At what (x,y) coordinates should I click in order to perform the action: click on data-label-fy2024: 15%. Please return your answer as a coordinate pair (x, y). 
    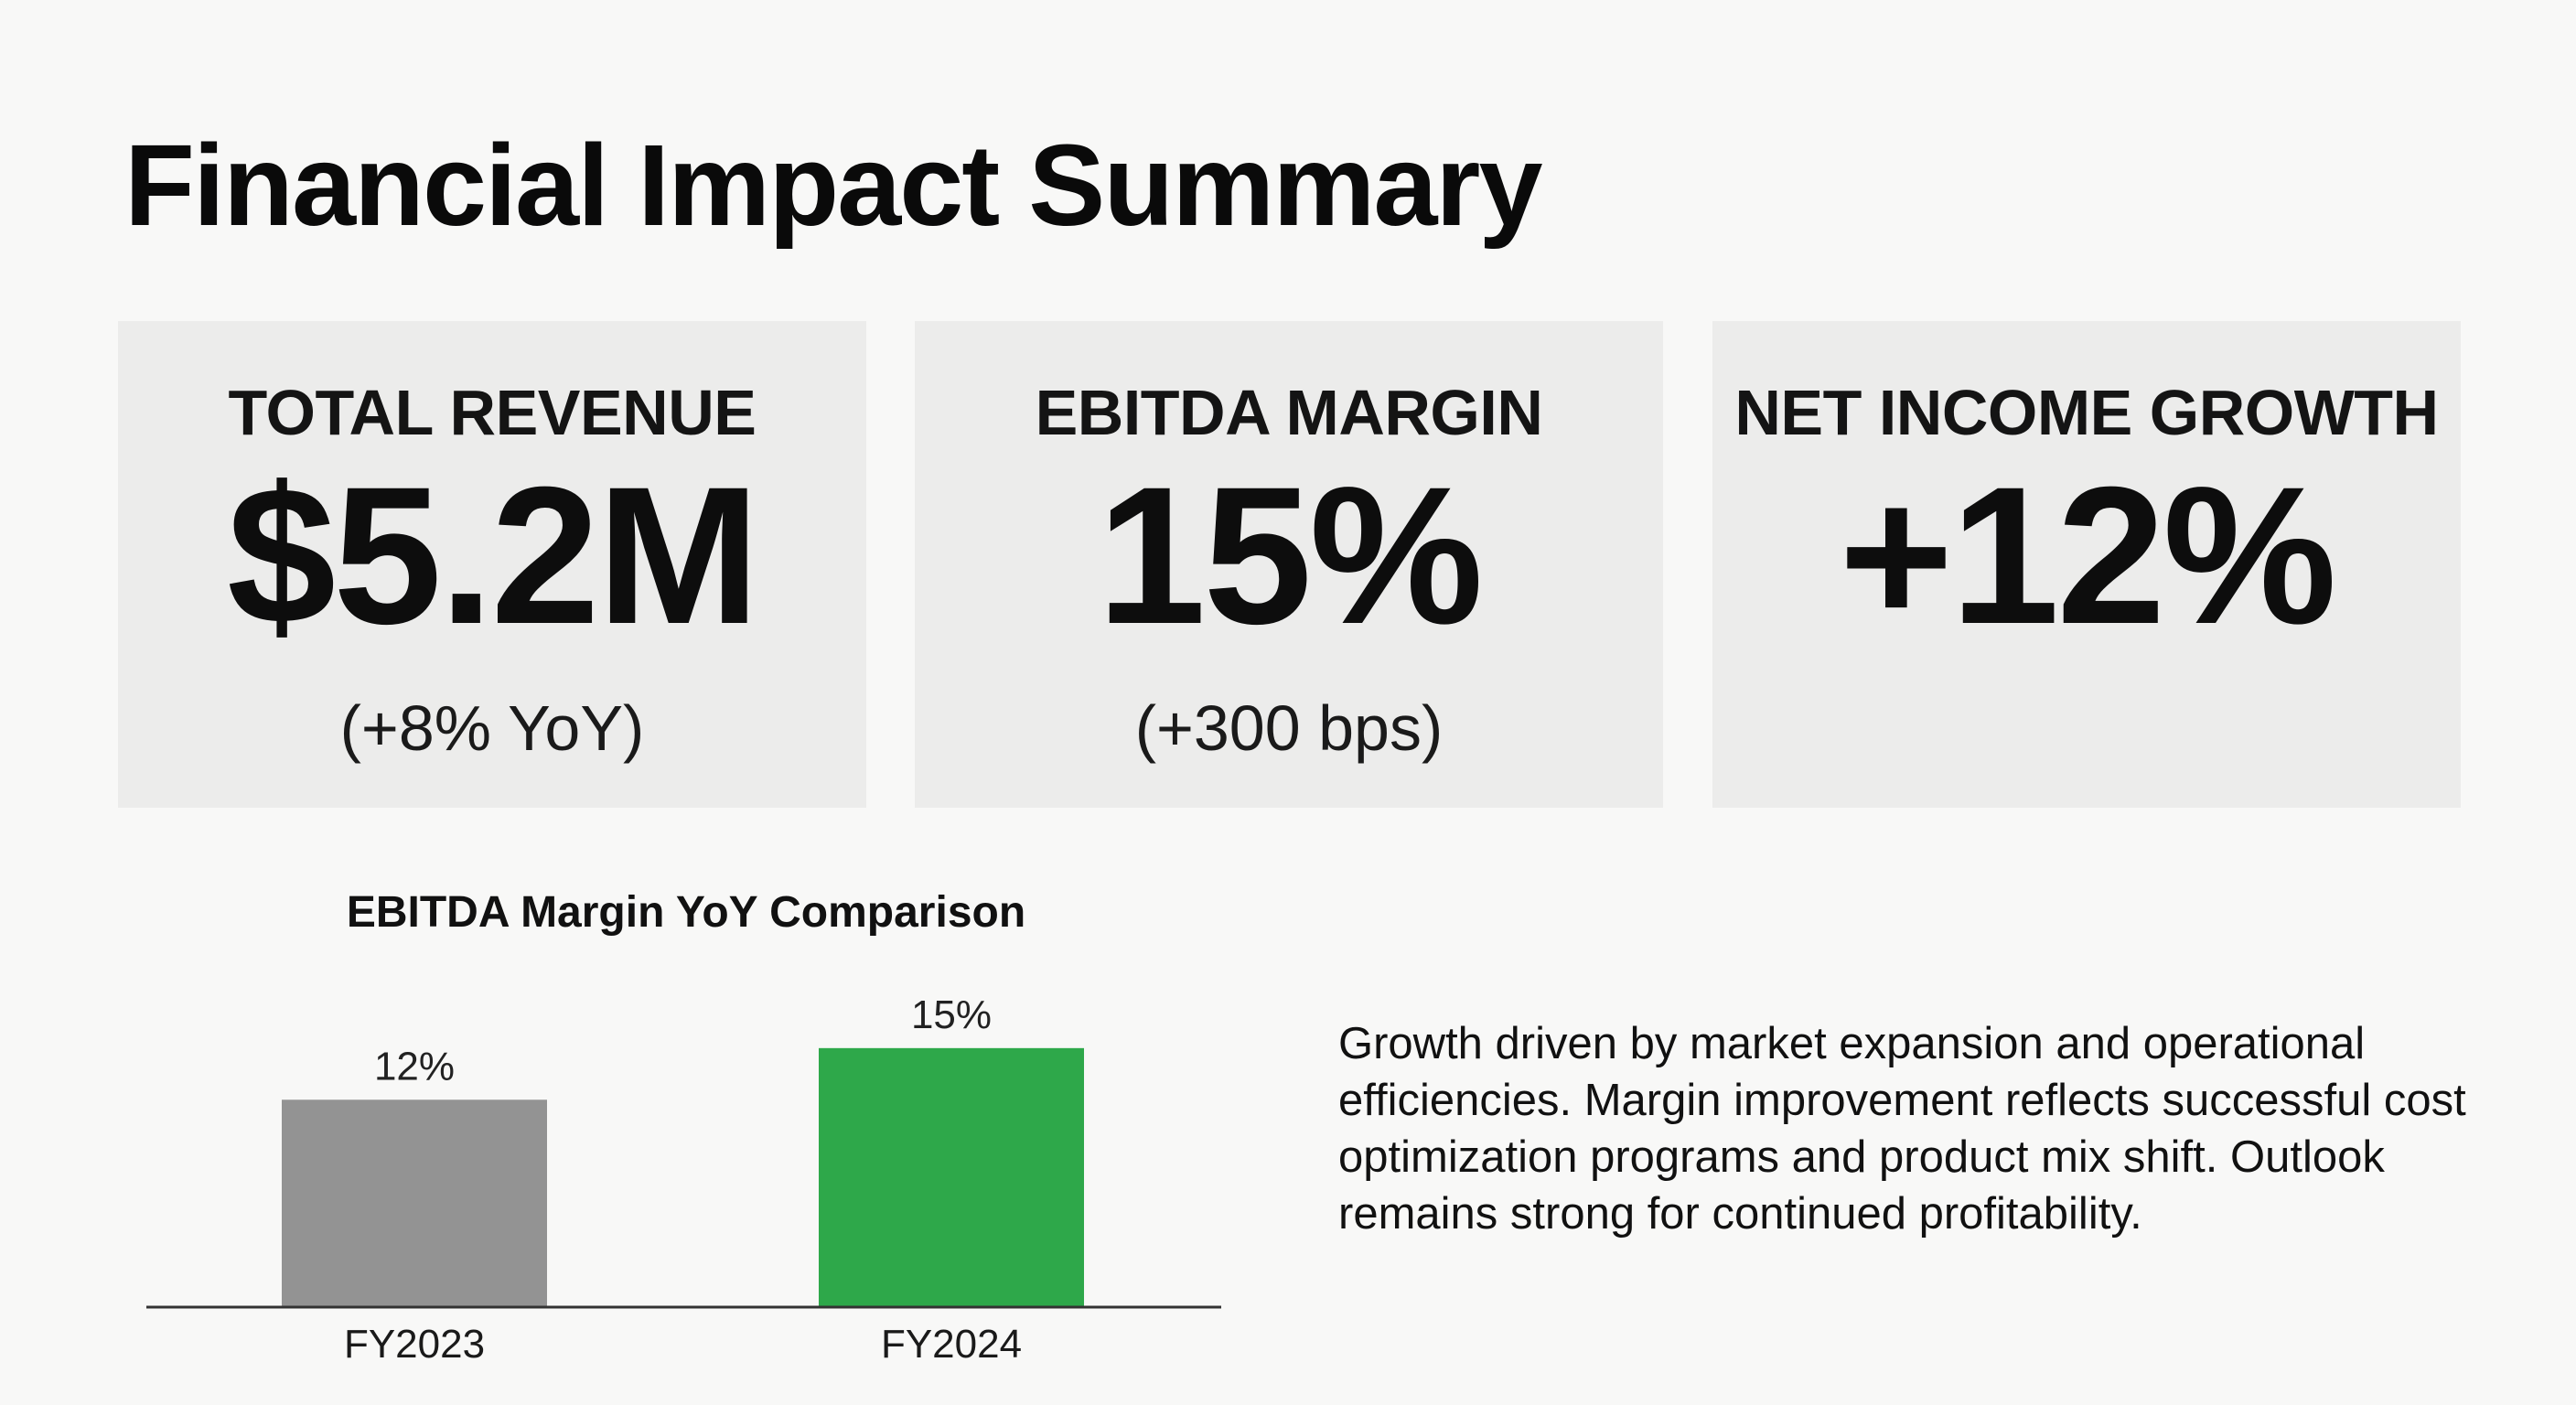
    Looking at the image, I should click on (952, 1015).